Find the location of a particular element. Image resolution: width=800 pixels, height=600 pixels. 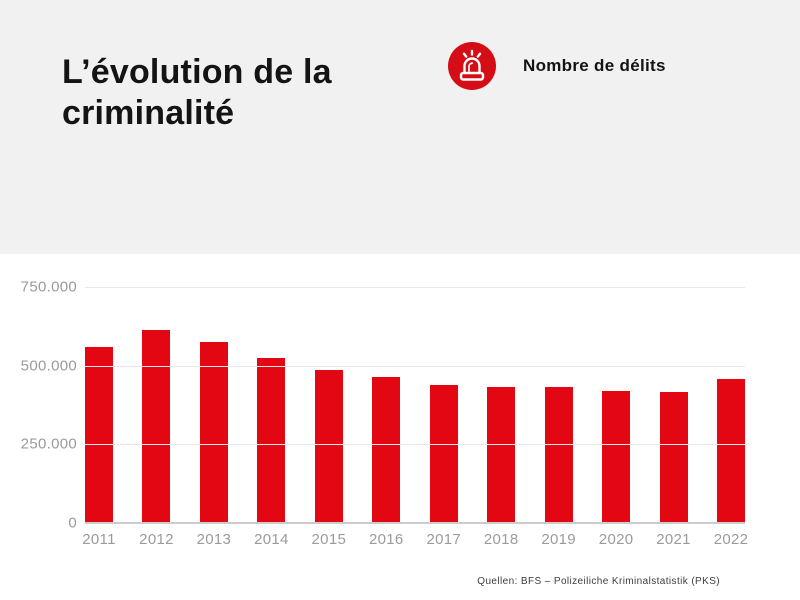

bar-column-2018 is located at coordinates (501, 454).